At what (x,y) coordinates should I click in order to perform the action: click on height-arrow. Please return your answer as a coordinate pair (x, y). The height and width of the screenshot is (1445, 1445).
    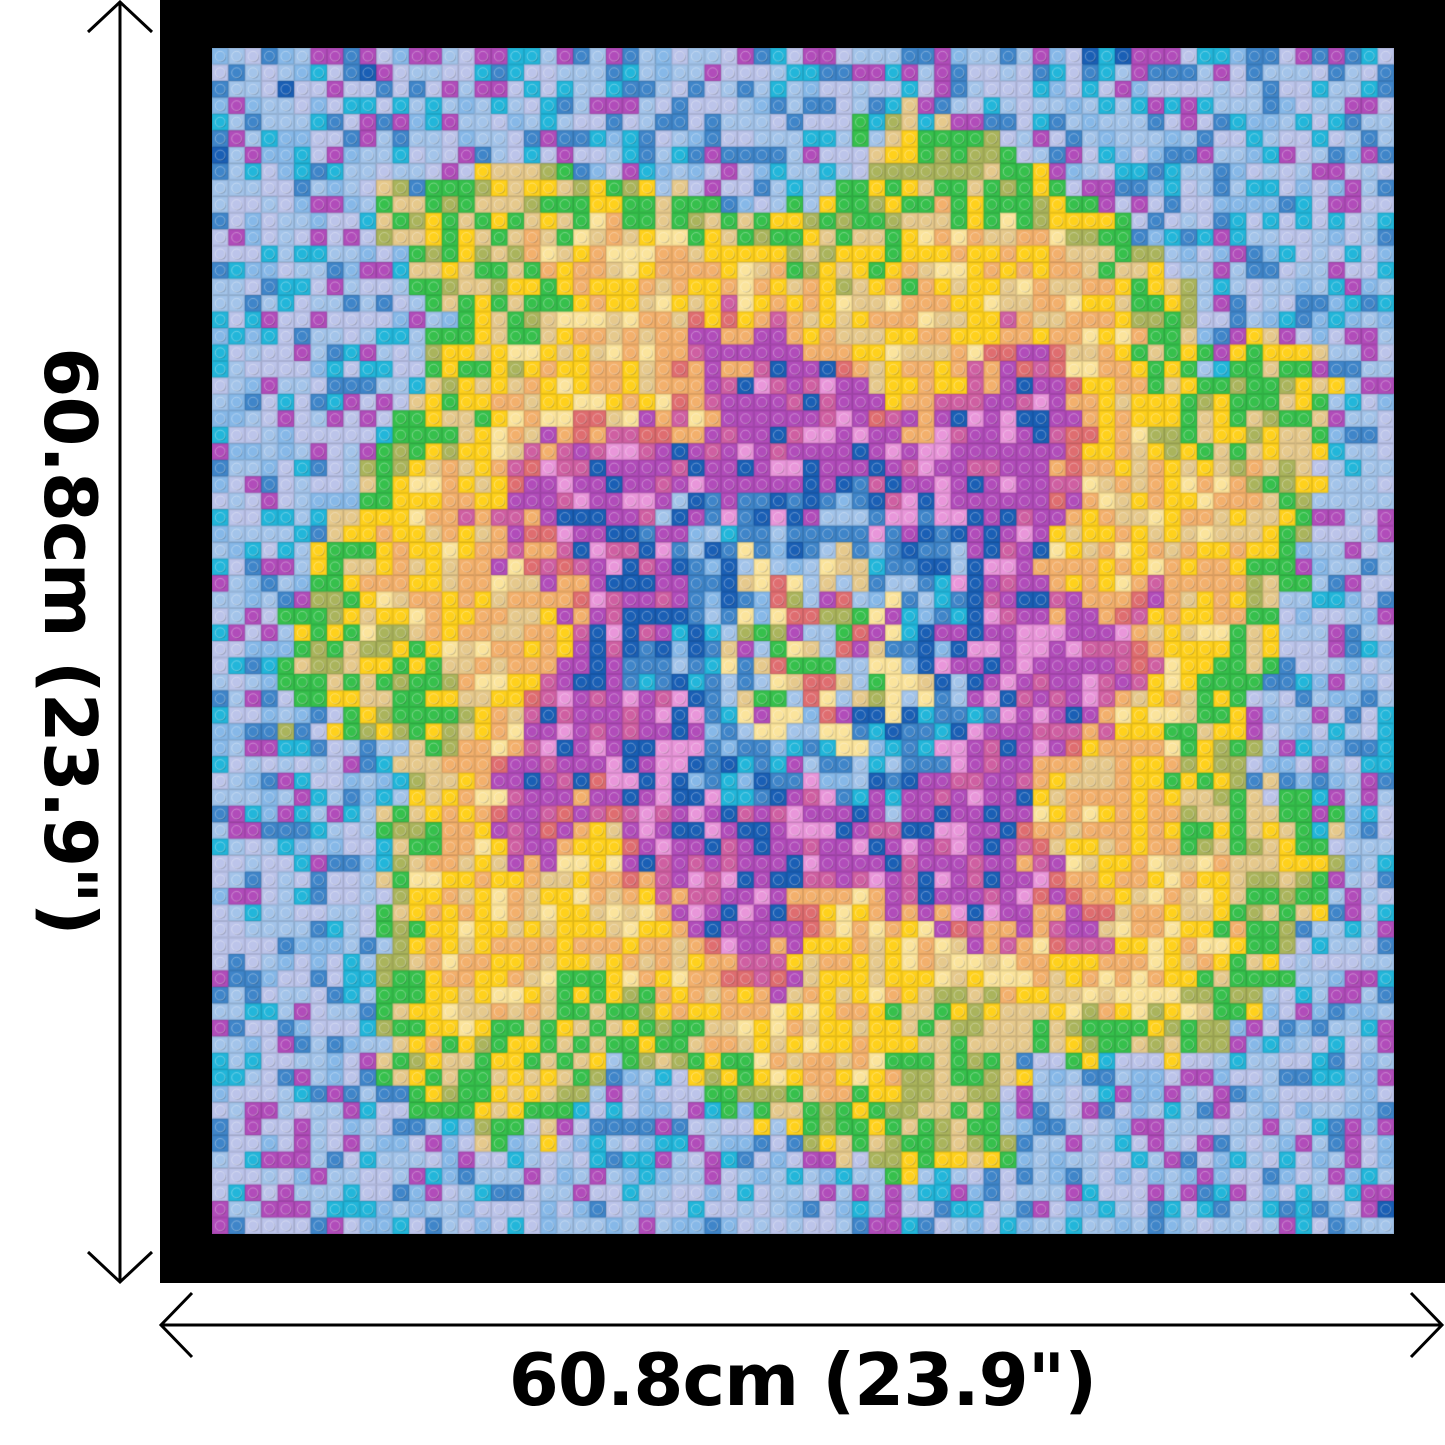
    Looking at the image, I should click on (120, 642).